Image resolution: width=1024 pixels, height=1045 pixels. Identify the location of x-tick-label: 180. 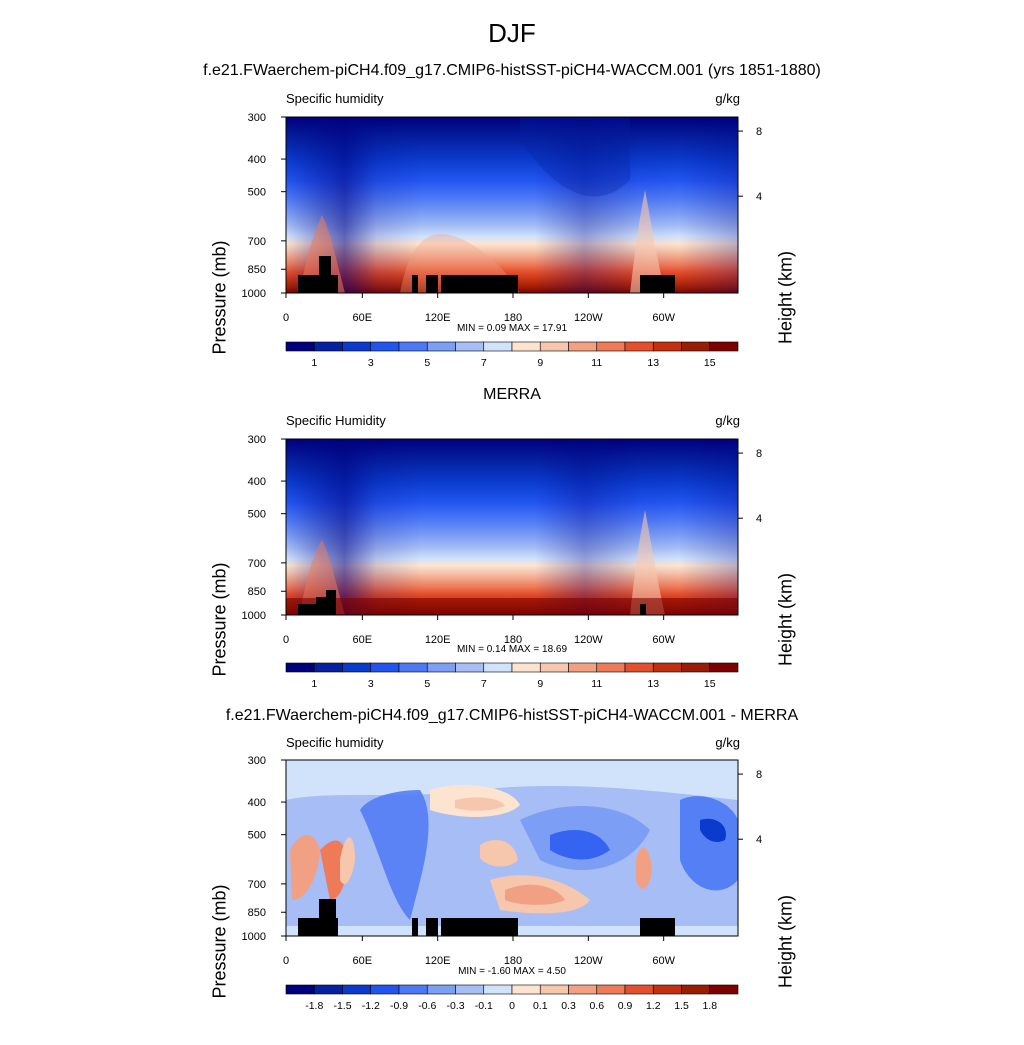
(513, 640).